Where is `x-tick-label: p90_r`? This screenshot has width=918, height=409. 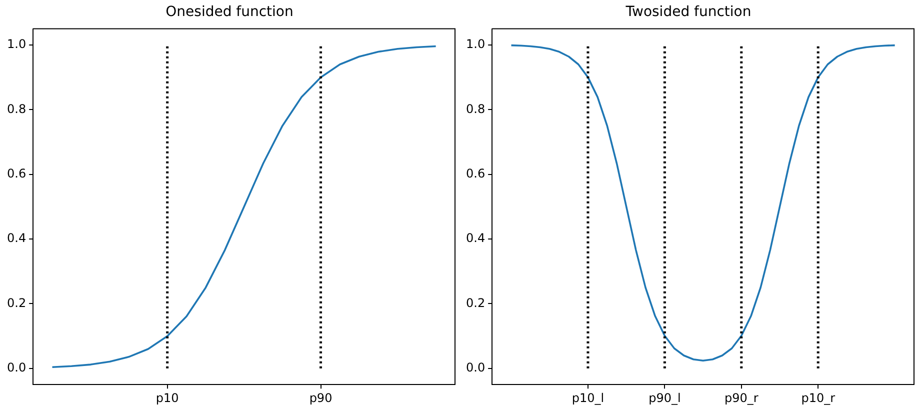 x-tick-label: p90_r is located at coordinates (741, 397).